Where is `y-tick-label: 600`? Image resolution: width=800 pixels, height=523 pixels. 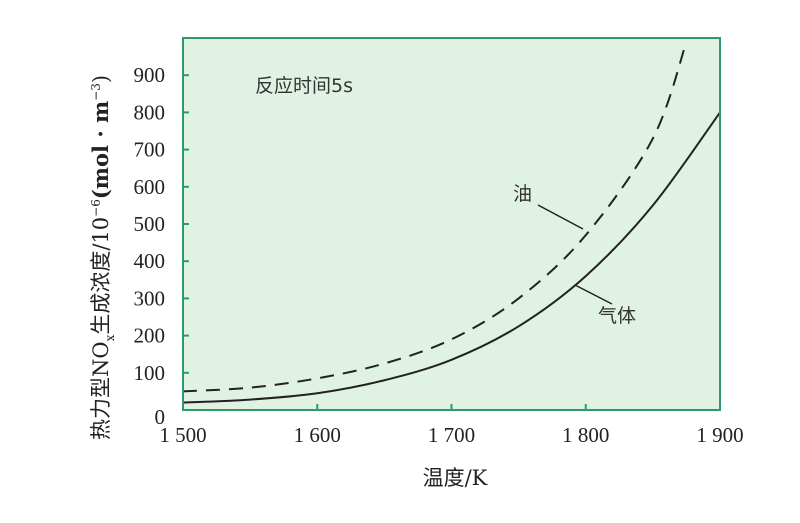
y-tick-label: 600 is located at coordinates (150, 187).